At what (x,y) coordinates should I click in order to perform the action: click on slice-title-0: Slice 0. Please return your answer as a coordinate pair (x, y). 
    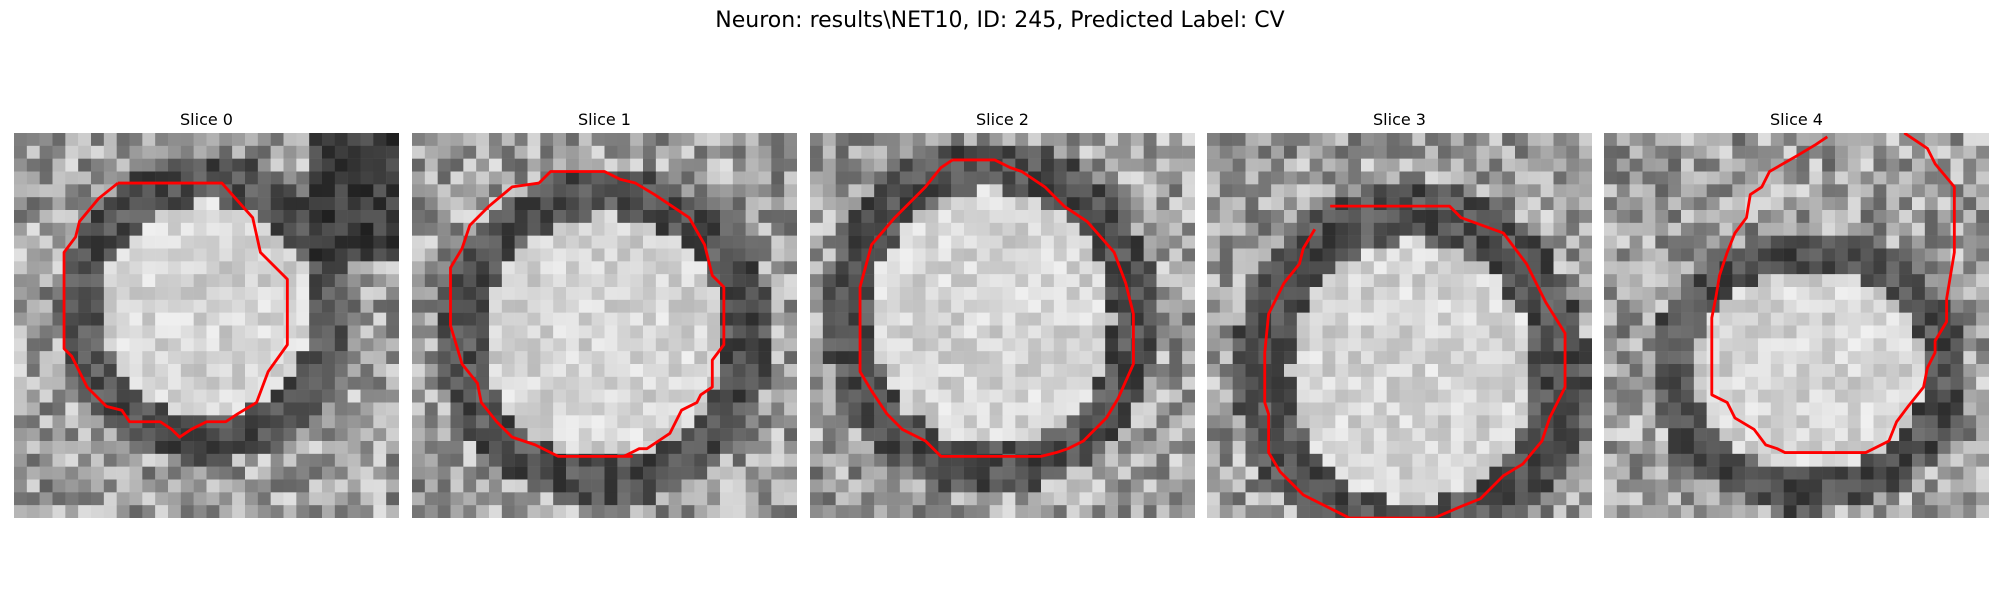
    Looking at the image, I should click on (206, 119).